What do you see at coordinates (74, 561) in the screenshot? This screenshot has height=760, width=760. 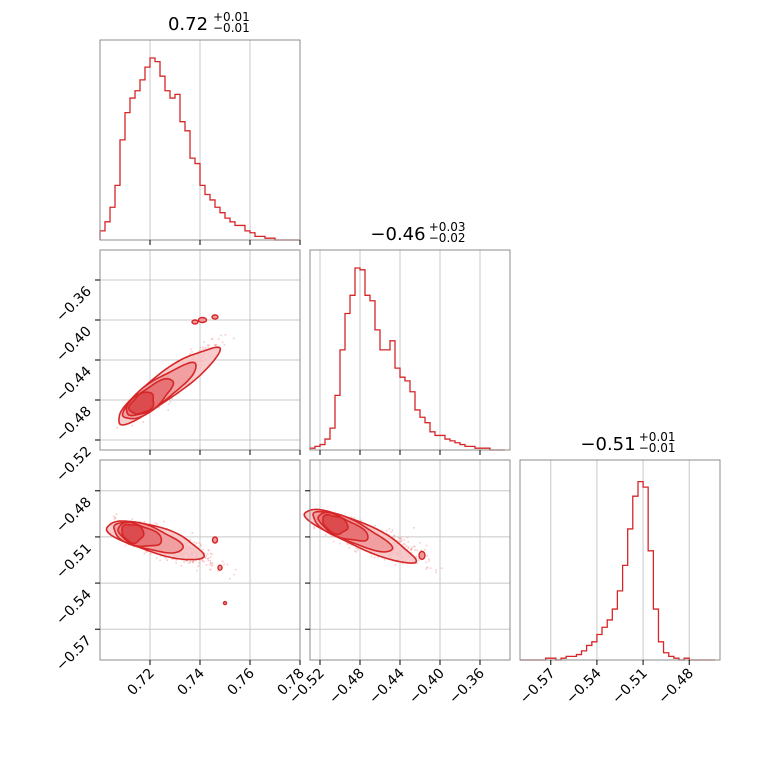 I see `y-tick-label: −0.51` at bounding box center [74, 561].